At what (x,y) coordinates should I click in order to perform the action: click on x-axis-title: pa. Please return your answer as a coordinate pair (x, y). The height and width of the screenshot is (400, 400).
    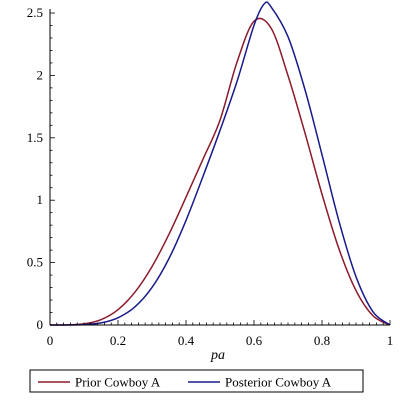
    Looking at the image, I should click on (217, 355).